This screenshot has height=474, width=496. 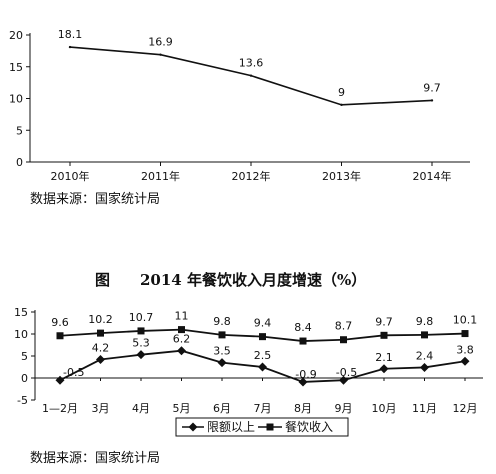 What do you see at coordinates (303, 408) in the screenshot?
I see `x-tick-label: 8月` at bounding box center [303, 408].